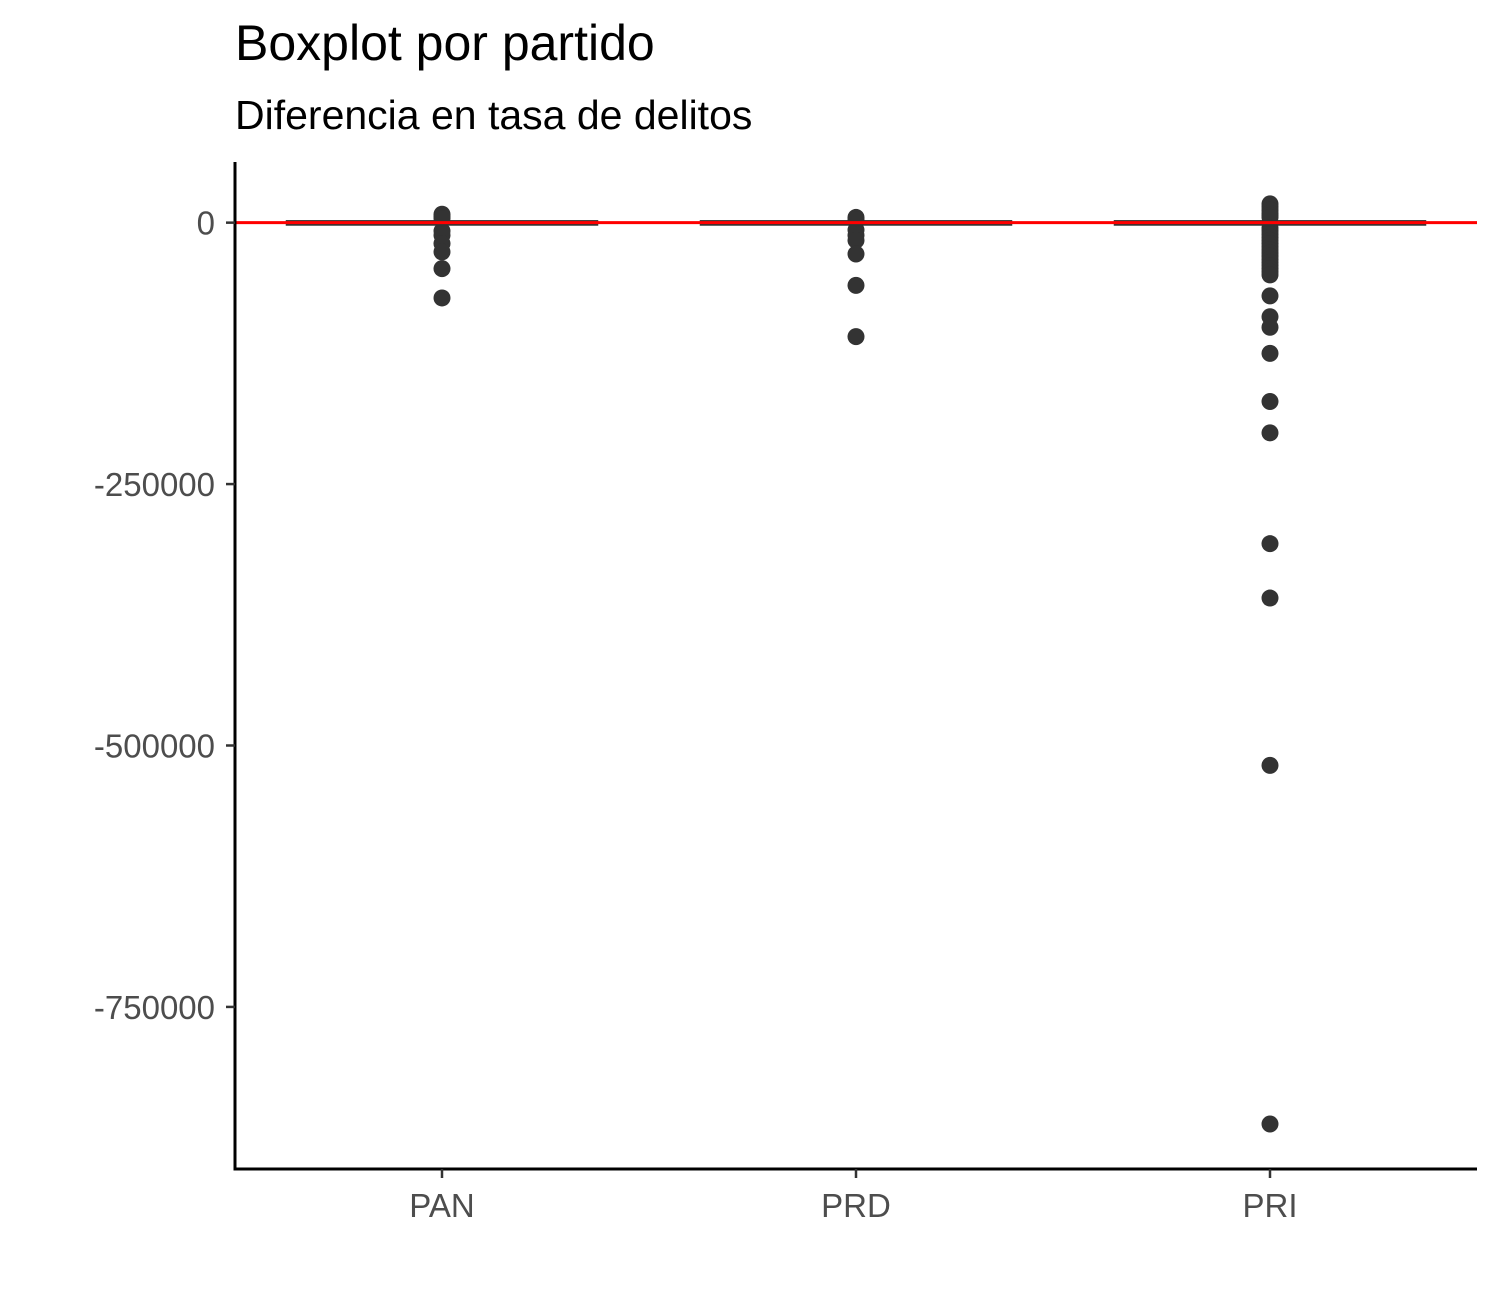 The height and width of the screenshot is (1303, 1500). What do you see at coordinates (154, 484) in the screenshot?
I see `y-tick-label: -250000` at bounding box center [154, 484].